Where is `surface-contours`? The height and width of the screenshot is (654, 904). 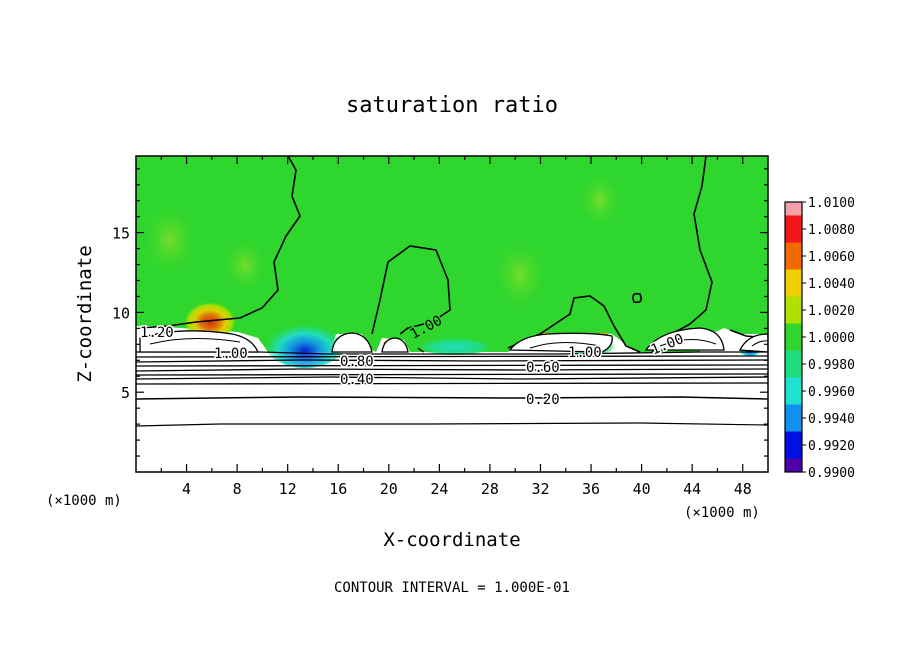 surface-contours is located at coordinates (452, 389).